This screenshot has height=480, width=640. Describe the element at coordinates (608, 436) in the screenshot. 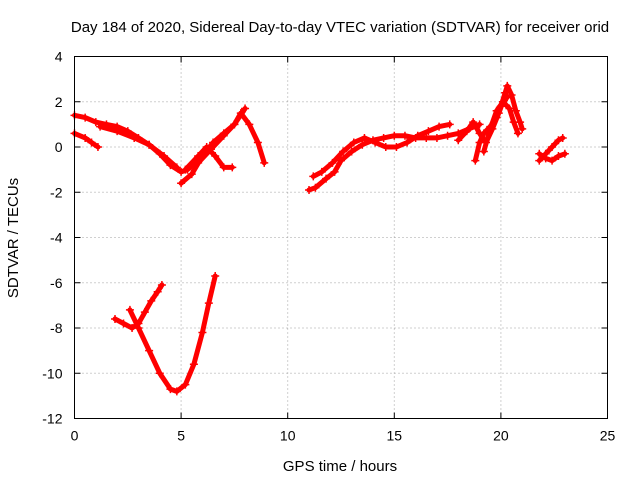

I see `x-tick-label: 25` at that location.